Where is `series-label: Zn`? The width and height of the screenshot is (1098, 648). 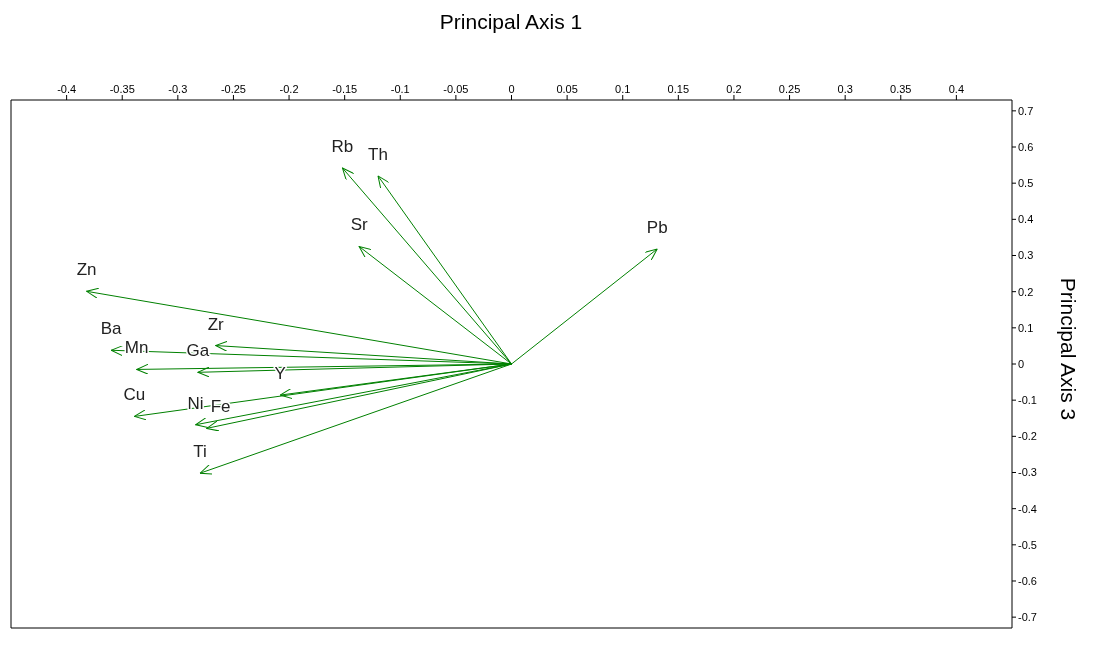
series-label: Zn is located at coordinates (86, 270).